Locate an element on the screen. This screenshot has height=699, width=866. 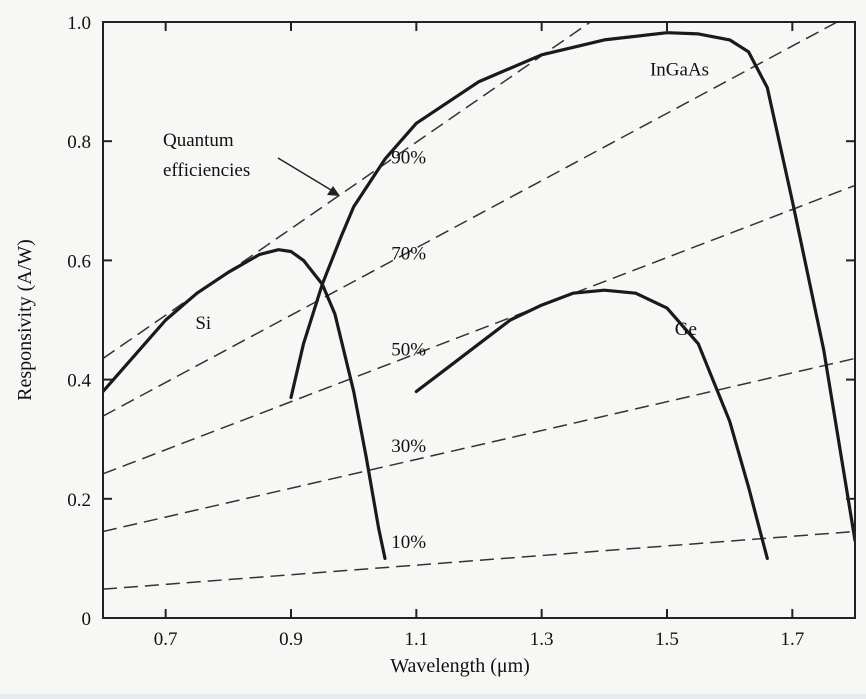
x-tick-label: 1.1 is located at coordinates (416, 639).